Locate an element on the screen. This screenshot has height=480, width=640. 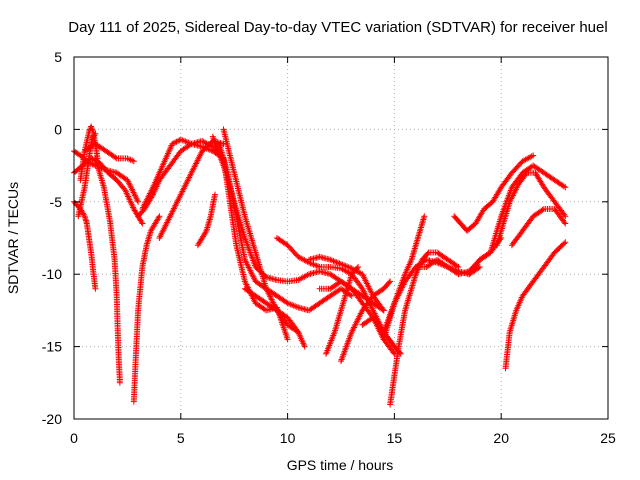
x-tick-label: 0 is located at coordinates (74, 438).